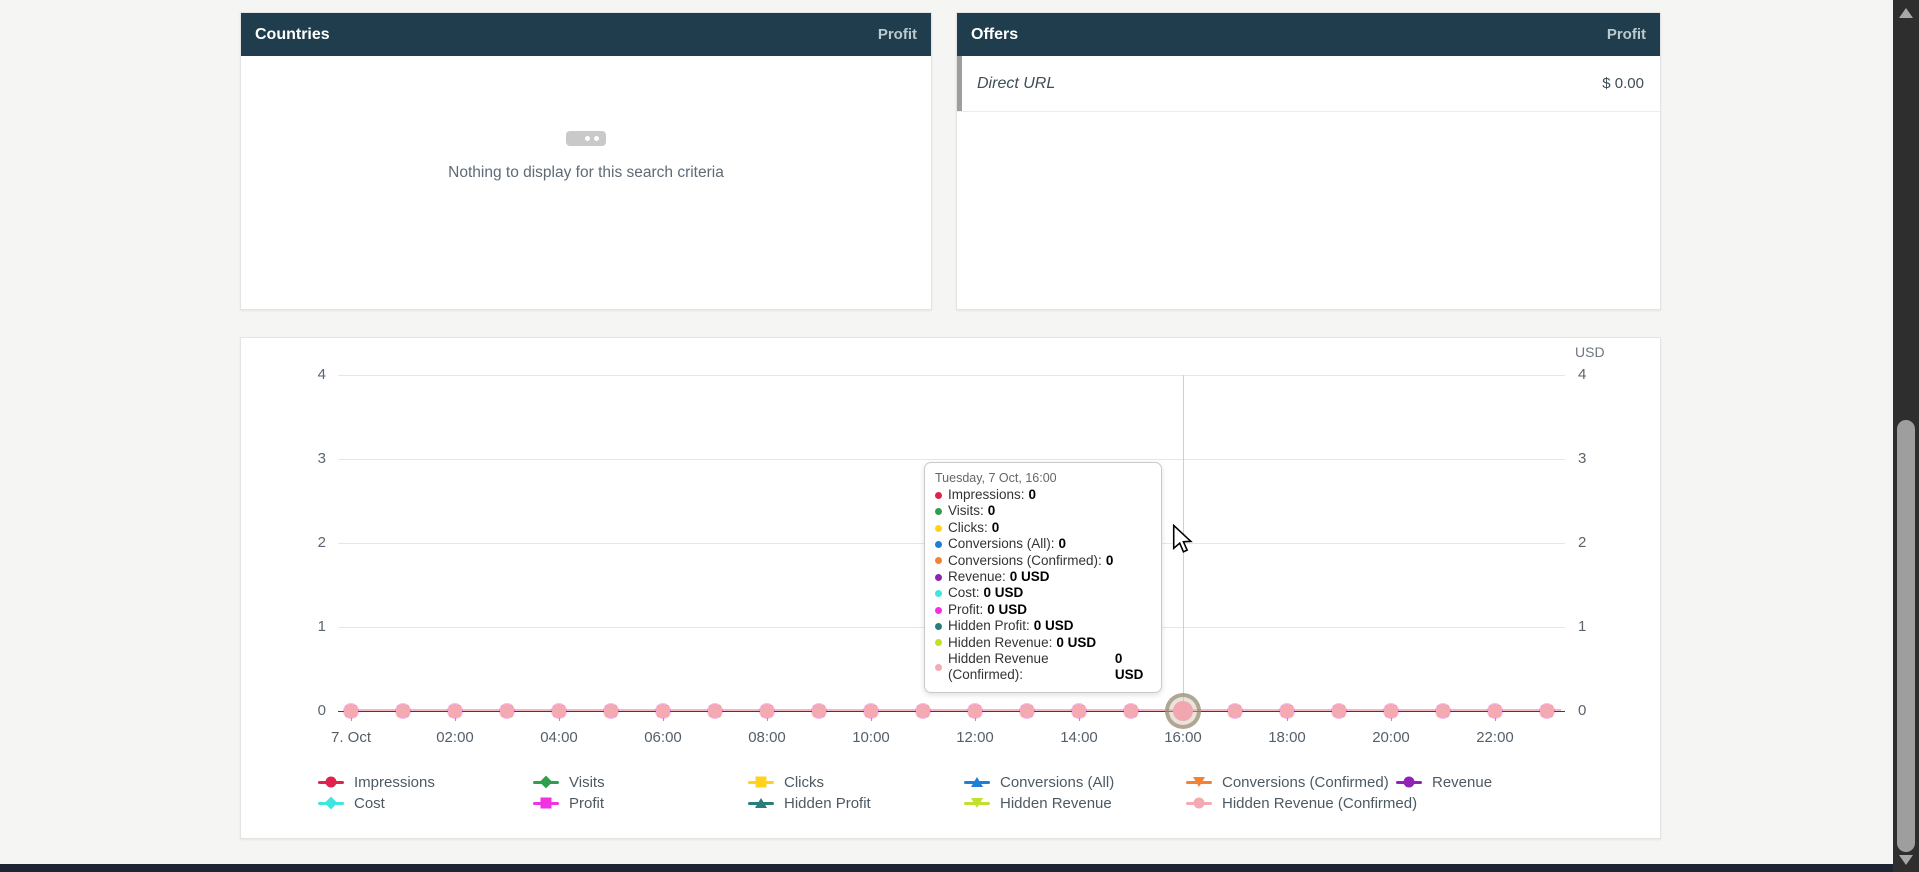  Describe the element at coordinates (1308, 84) in the screenshot. I see `offer-row-direct-url: Direct URL $ 0.00` at that location.